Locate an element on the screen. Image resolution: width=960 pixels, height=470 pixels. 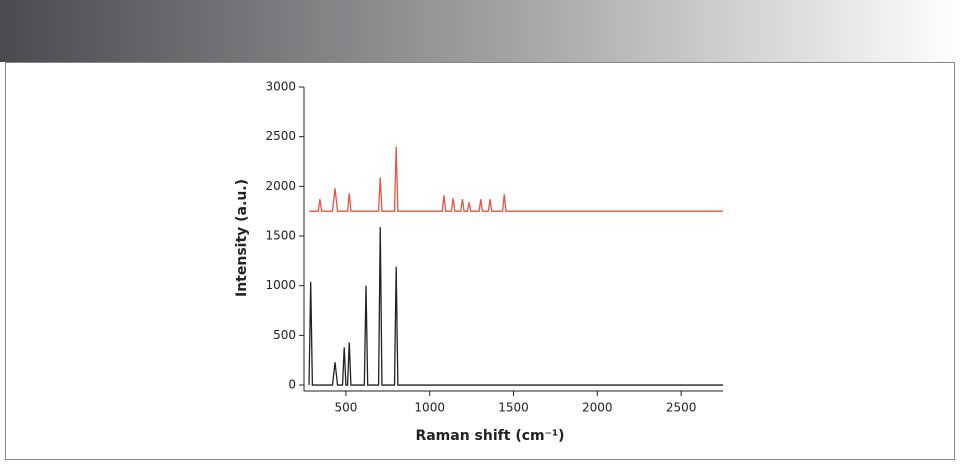
y-tick-label: 2000 is located at coordinates (280, 186).